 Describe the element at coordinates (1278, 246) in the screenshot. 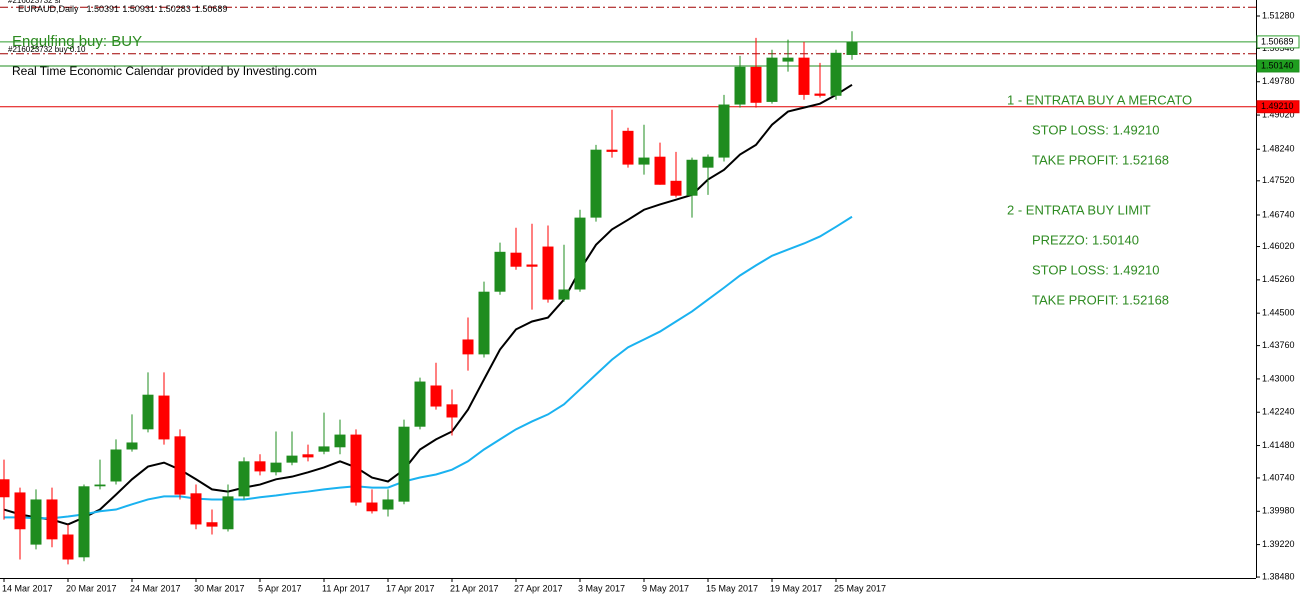

I see `y-tick-label: 1.46020` at that location.